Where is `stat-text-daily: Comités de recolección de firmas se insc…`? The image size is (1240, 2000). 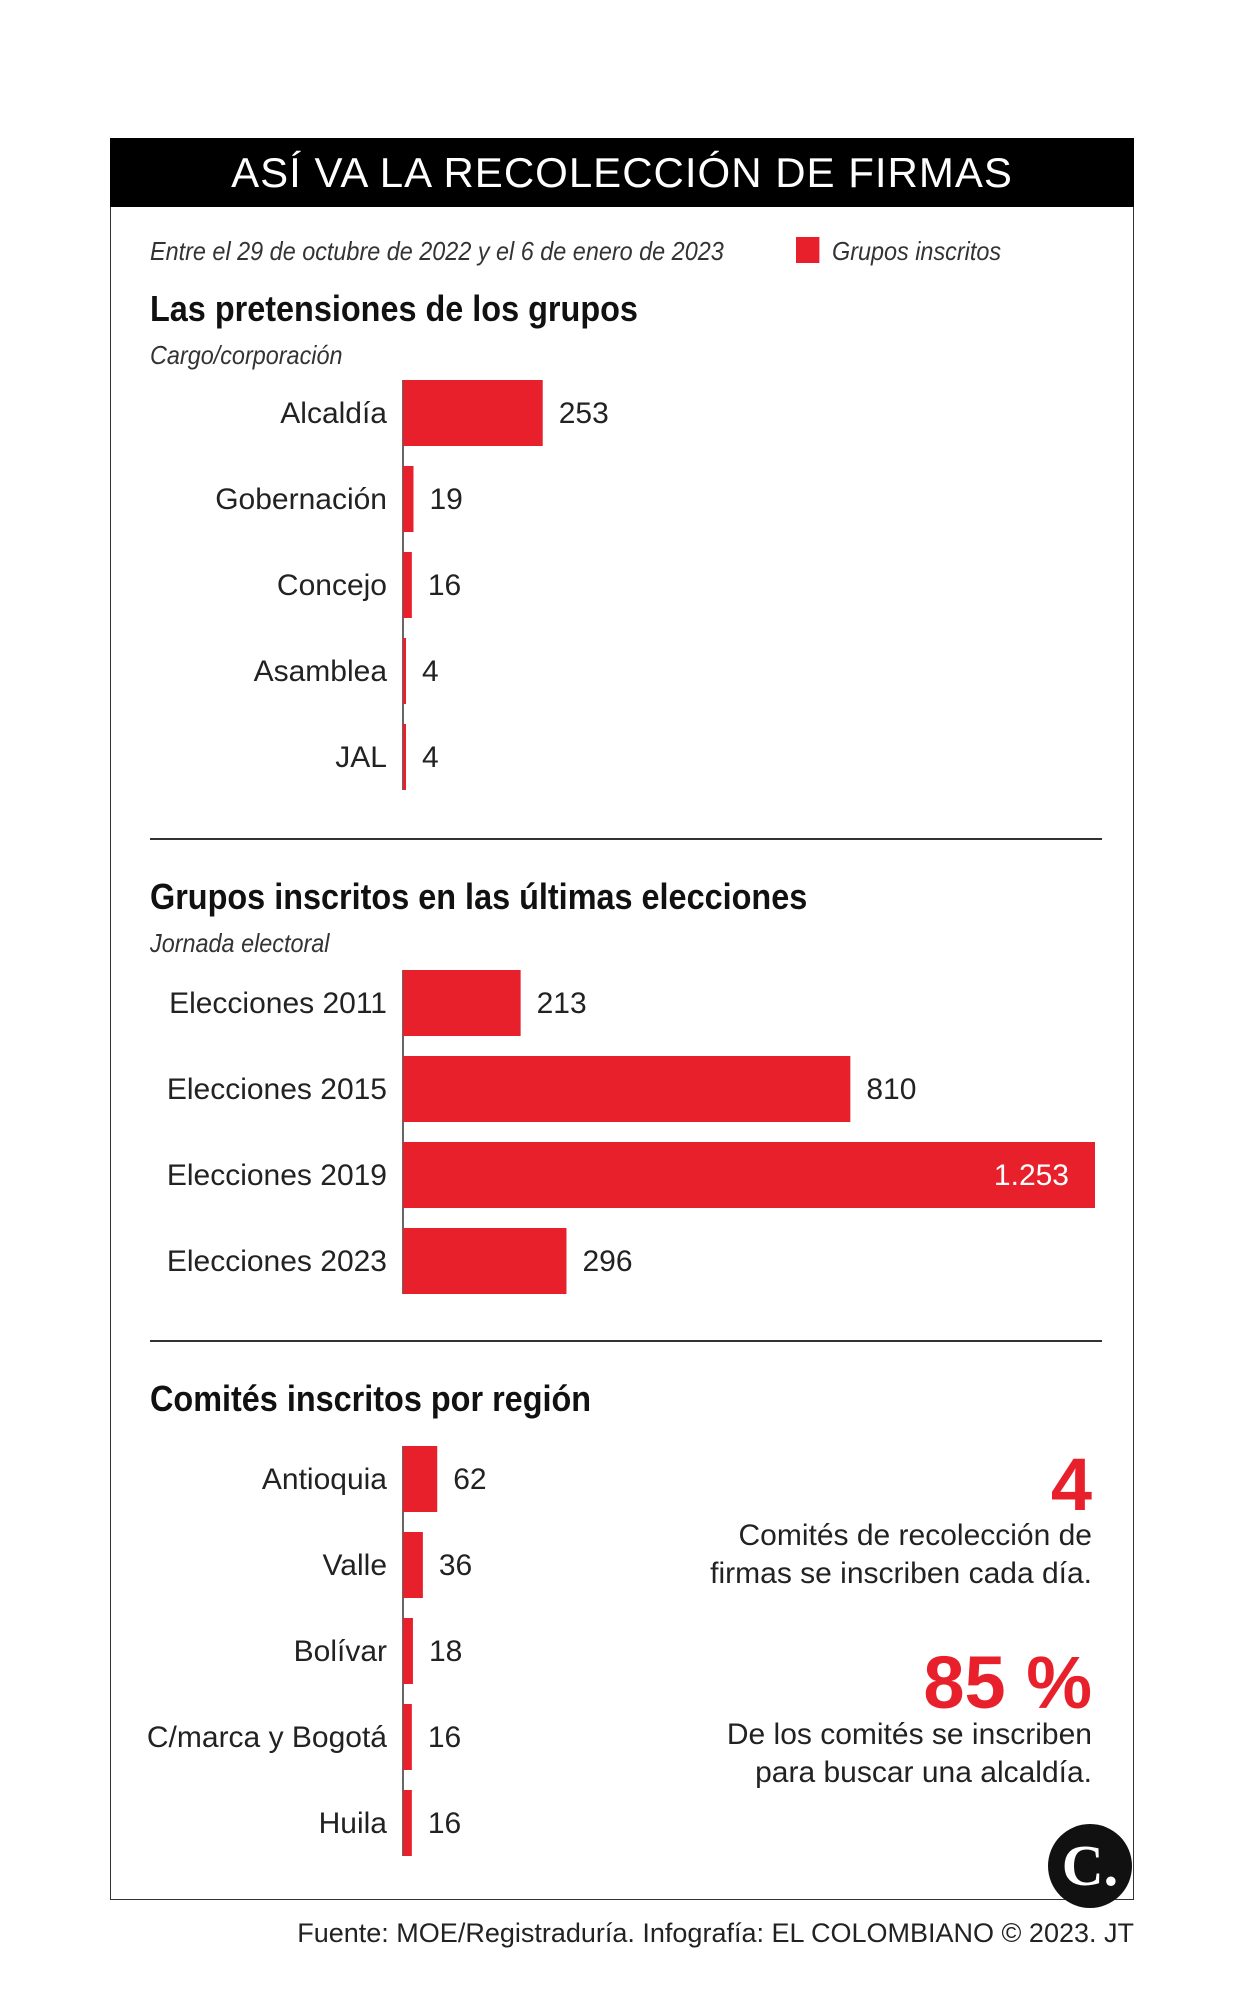 stat-text-daily: Comités de recolección de firmas se insc… is located at coordinates (901, 1554).